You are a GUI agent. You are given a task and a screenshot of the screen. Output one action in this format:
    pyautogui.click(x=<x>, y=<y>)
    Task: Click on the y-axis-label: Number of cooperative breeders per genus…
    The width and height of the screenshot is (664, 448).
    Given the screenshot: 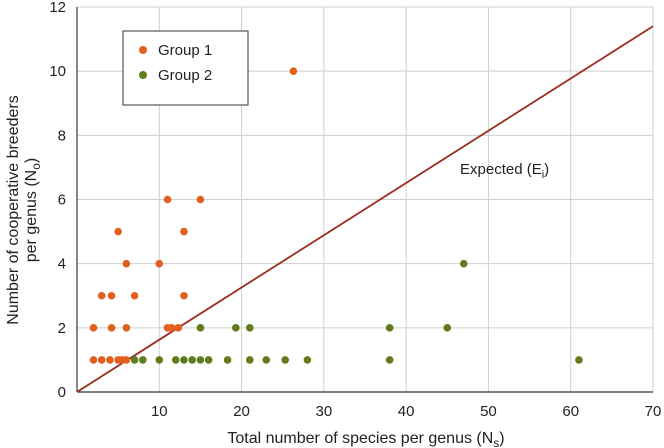 What is the action you would take?
    pyautogui.click(x=24, y=209)
    